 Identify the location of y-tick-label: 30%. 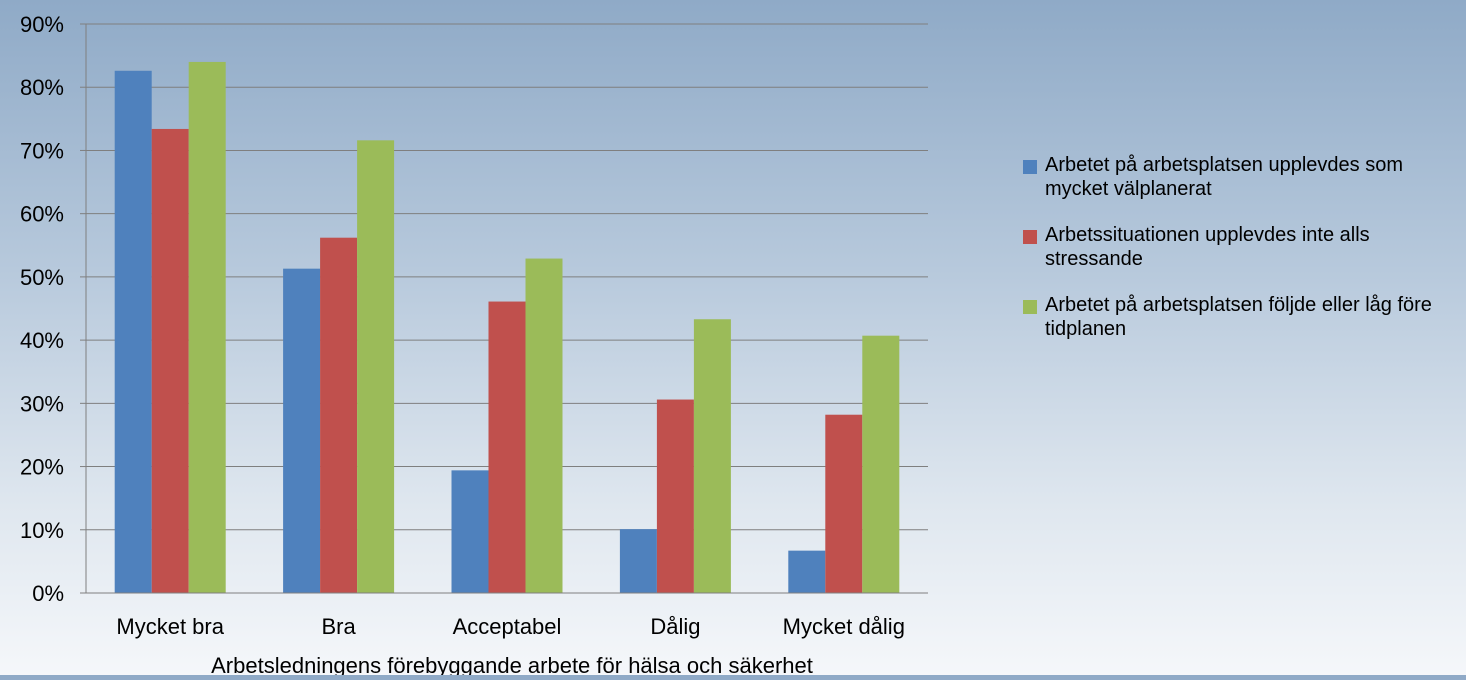
(42, 403).